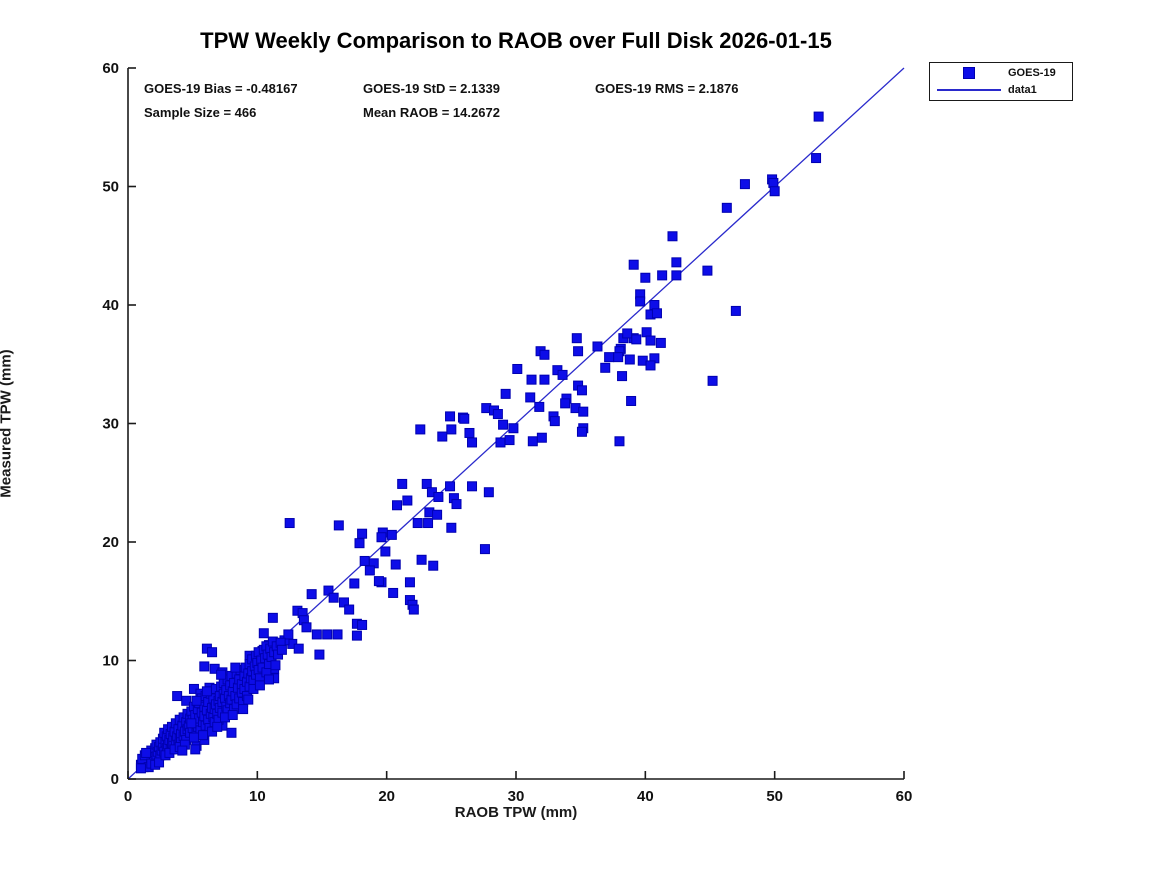  I want to click on line-sample-icon, so click(969, 90).